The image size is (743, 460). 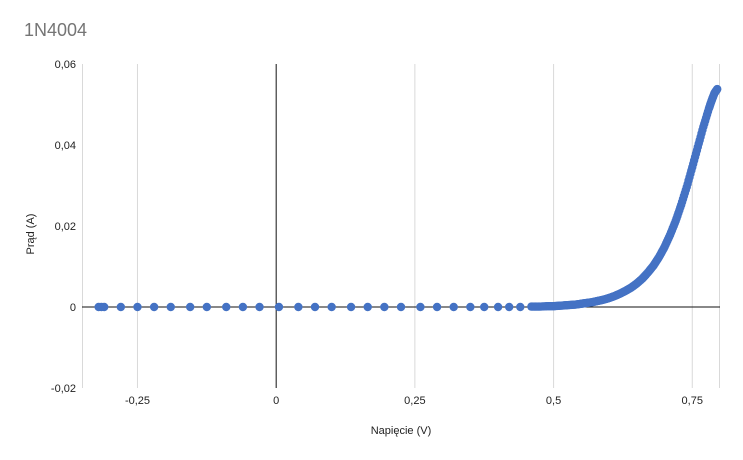 What do you see at coordinates (276, 401) in the screenshot?
I see `x-tick-label: 0` at bounding box center [276, 401].